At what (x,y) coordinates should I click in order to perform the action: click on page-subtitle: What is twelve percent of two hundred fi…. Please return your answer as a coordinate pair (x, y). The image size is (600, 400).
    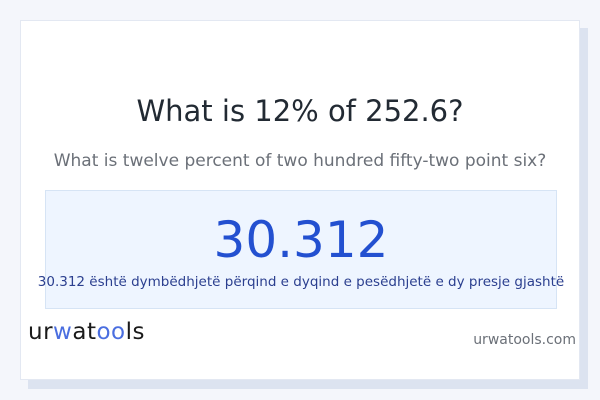
    Looking at the image, I should click on (300, 161).